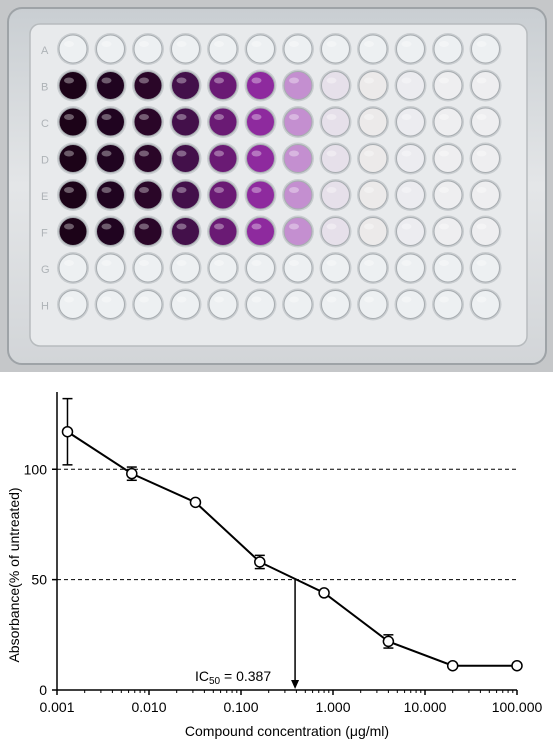 This screenshot has width=553, height=741. I want to click on y-tick-label: 0, so click(43, 690).